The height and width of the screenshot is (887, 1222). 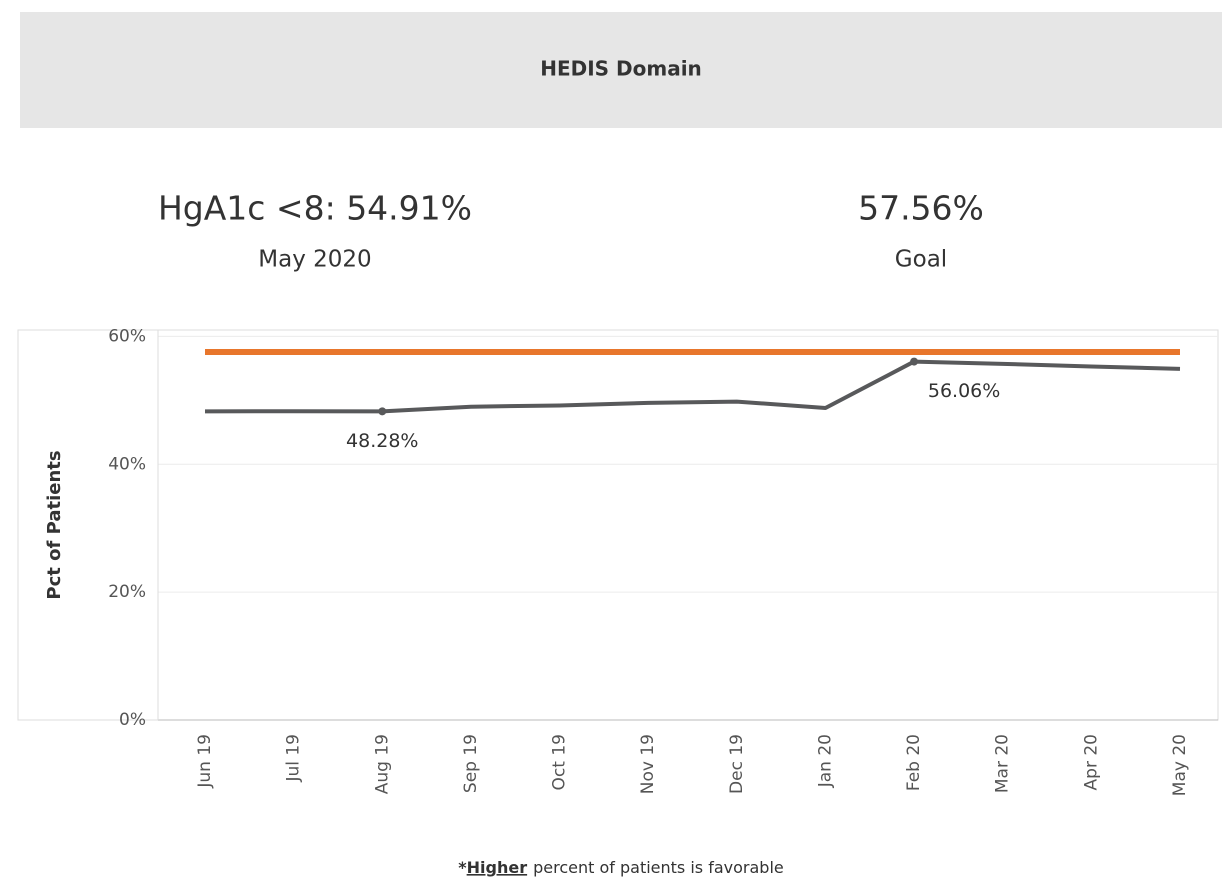 What do you see at coordinates (921, 208) in the screenshot?
I see `kpi-goal-value: 57.56%` at bounding box center [921, 208].